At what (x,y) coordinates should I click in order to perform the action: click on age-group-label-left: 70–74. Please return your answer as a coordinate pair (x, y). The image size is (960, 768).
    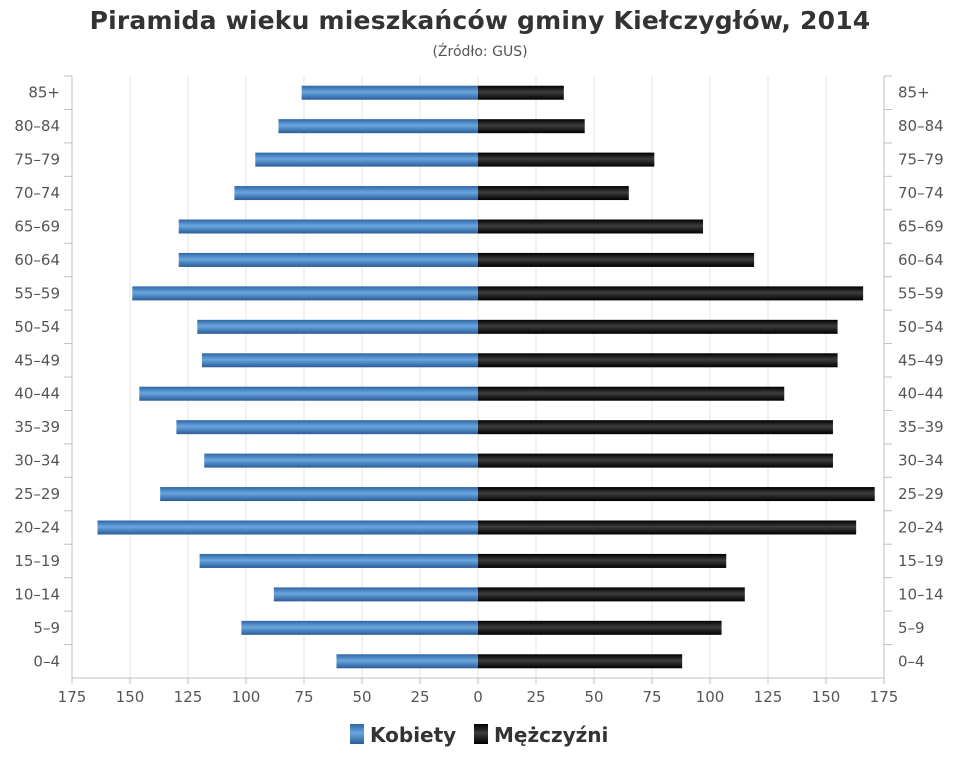
    Looking at the image, I should click on (37, 193).